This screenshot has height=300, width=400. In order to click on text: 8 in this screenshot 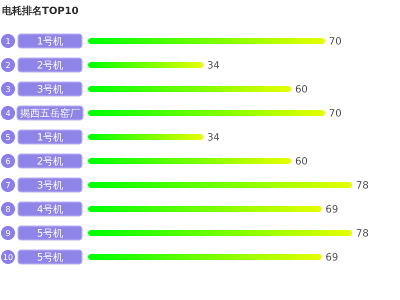, I will do `click(8, 209)`.